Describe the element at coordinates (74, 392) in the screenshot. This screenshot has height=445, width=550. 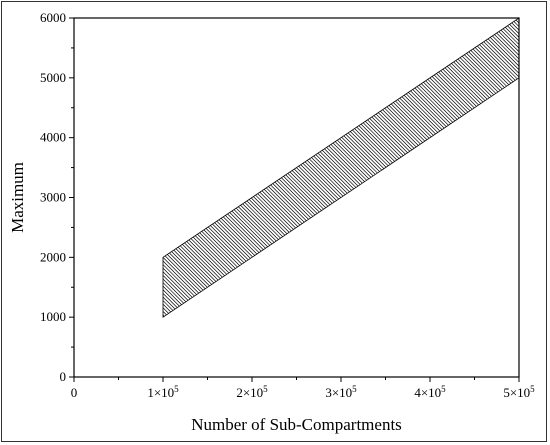
I see `x-tick-label: 0` at that location.